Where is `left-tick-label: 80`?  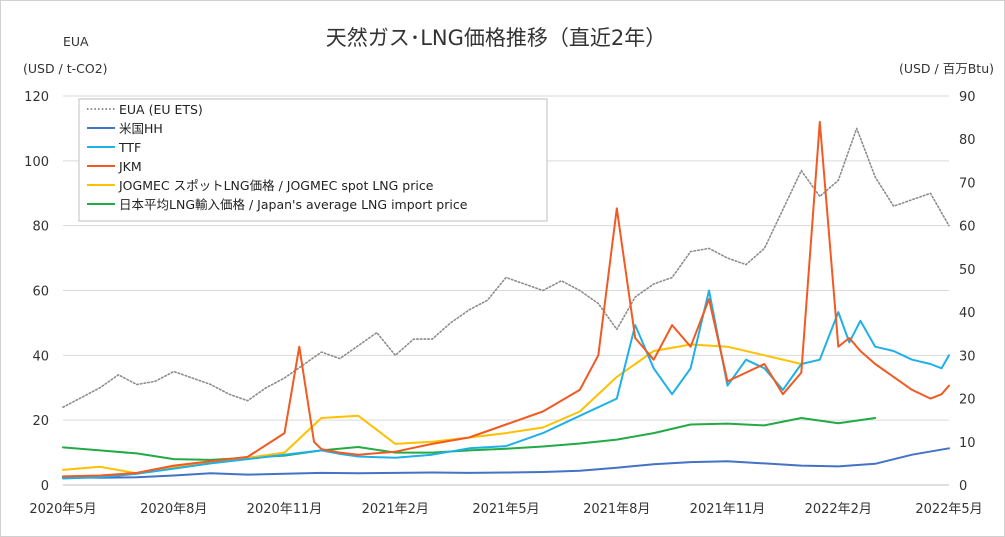
left-tick-label: 80 is located at coordinates (40, 227).